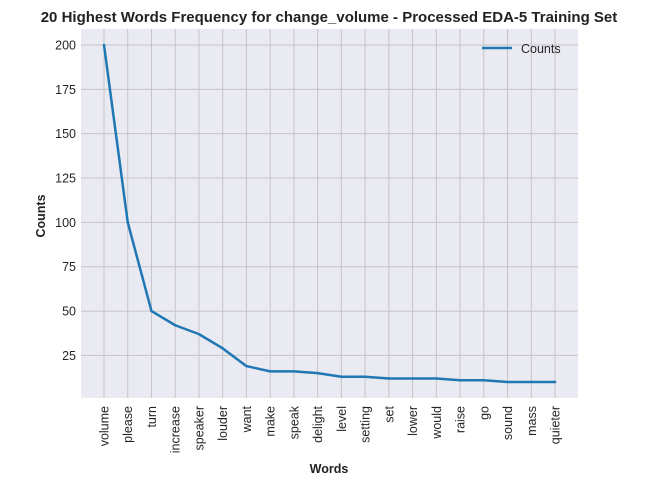 Image resolution: width=659 pixels, height=486 pixels. Describe the element at coordinates (461, 419) in the screenshot. I see `x-tick-label: raise` at that location.